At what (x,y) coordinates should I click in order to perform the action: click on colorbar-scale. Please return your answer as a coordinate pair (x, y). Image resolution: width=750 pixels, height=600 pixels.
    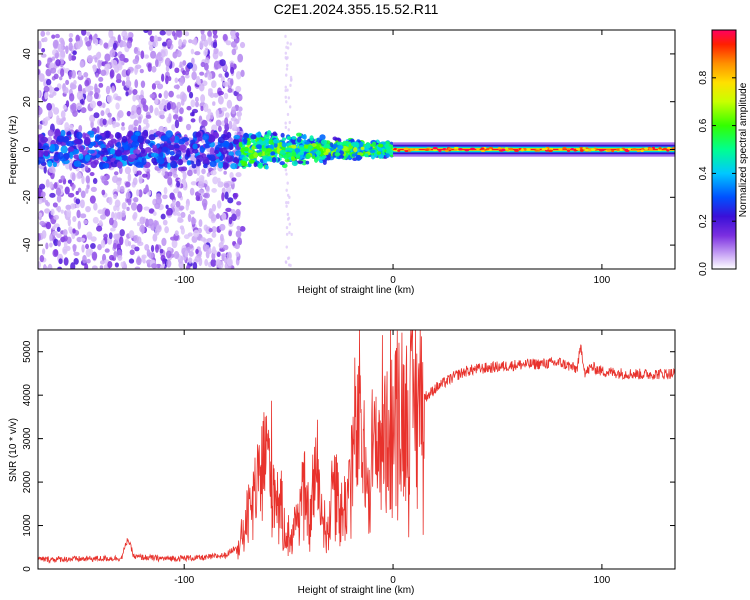
    Looking at the image, I should click on (724, 149).